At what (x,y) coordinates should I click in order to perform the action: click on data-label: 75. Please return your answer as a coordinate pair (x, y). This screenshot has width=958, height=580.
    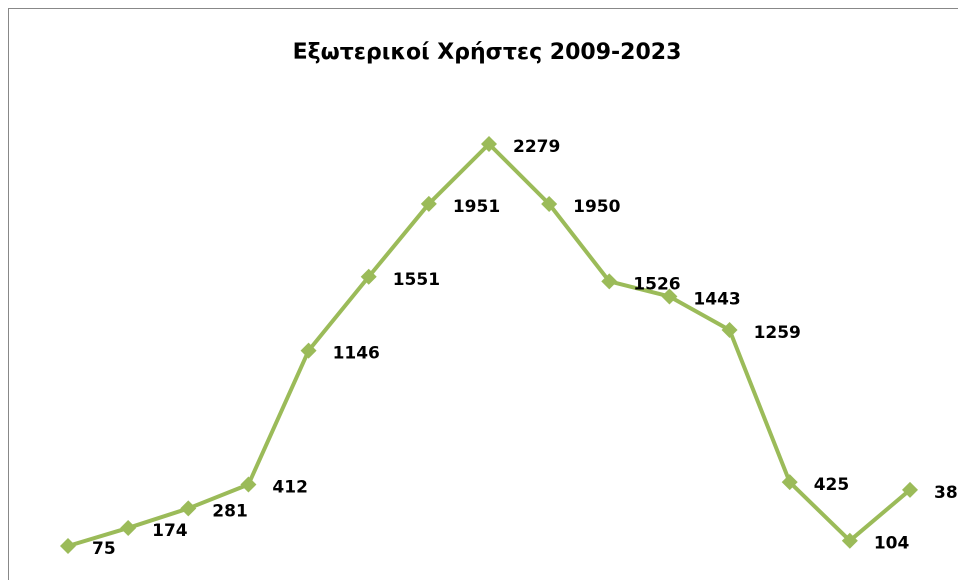
    Looking at the image, I should click on (104, 549).